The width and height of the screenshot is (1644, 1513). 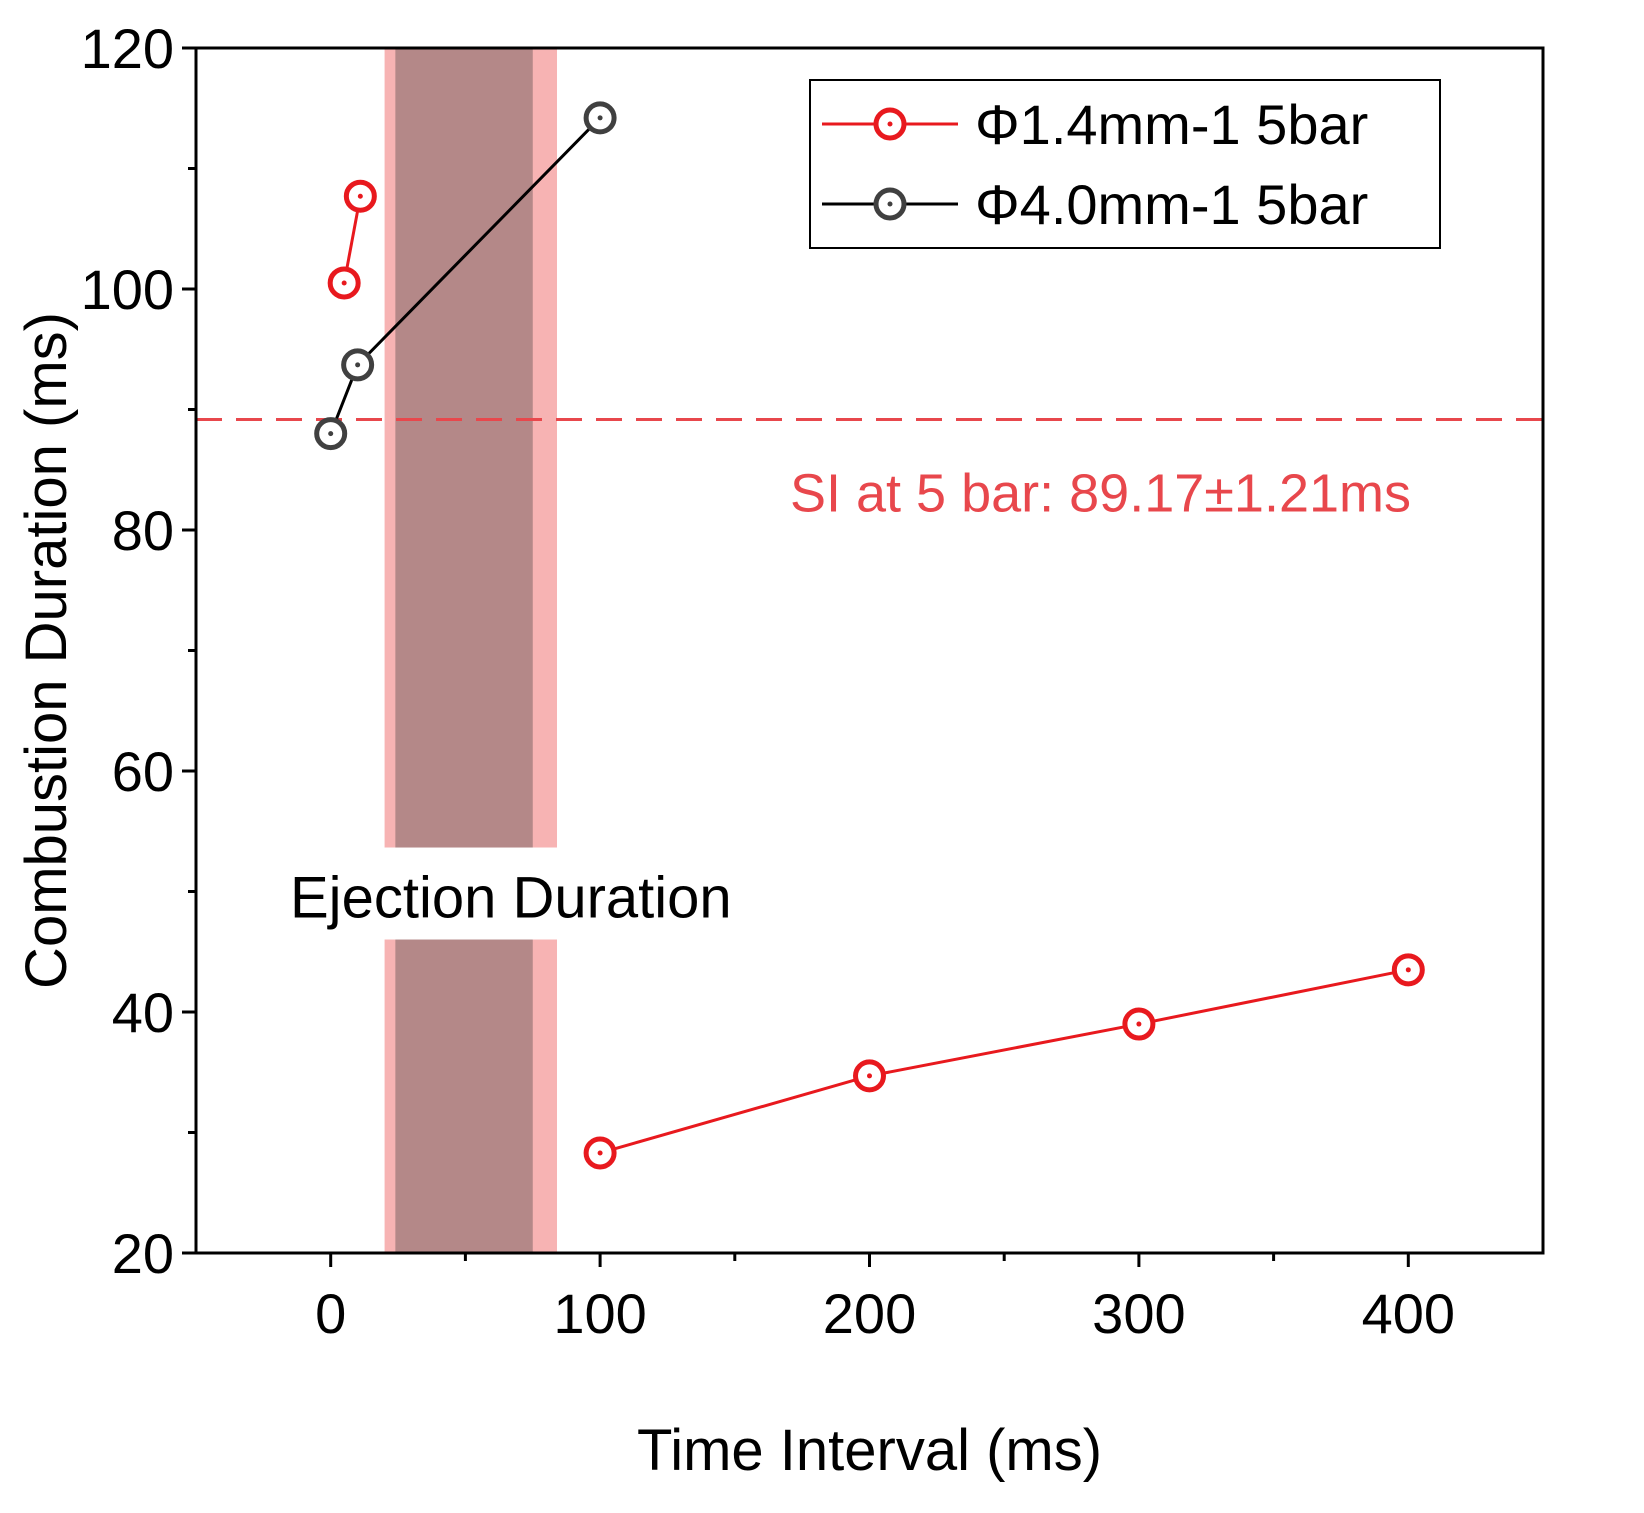 What do you see at coordinates (1171, 204) in the screenshot?
I see `legend-entry-label: Φ4.0mm-1 5bar` at bounding box center [1171, 204].